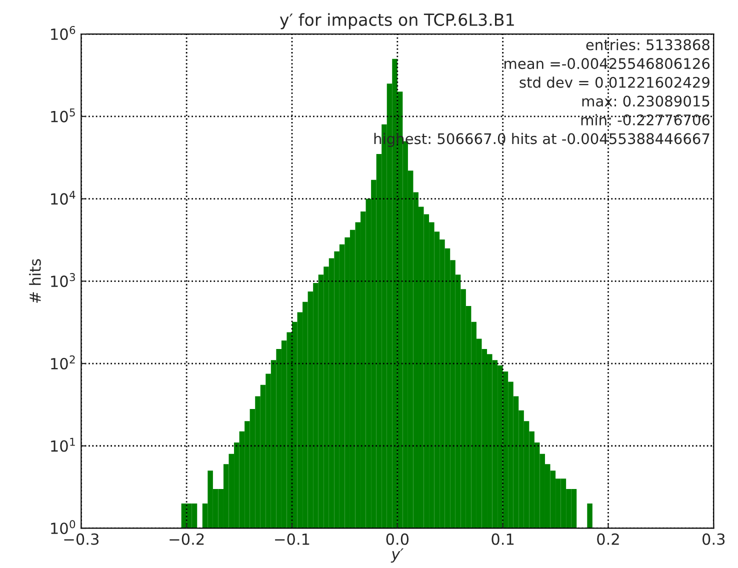 This screenshot has width=738, height=568. Describe the element at coordinates (63, 362) in the screenshot. I see `y-tick-label: 10$^{2}$` at that location.